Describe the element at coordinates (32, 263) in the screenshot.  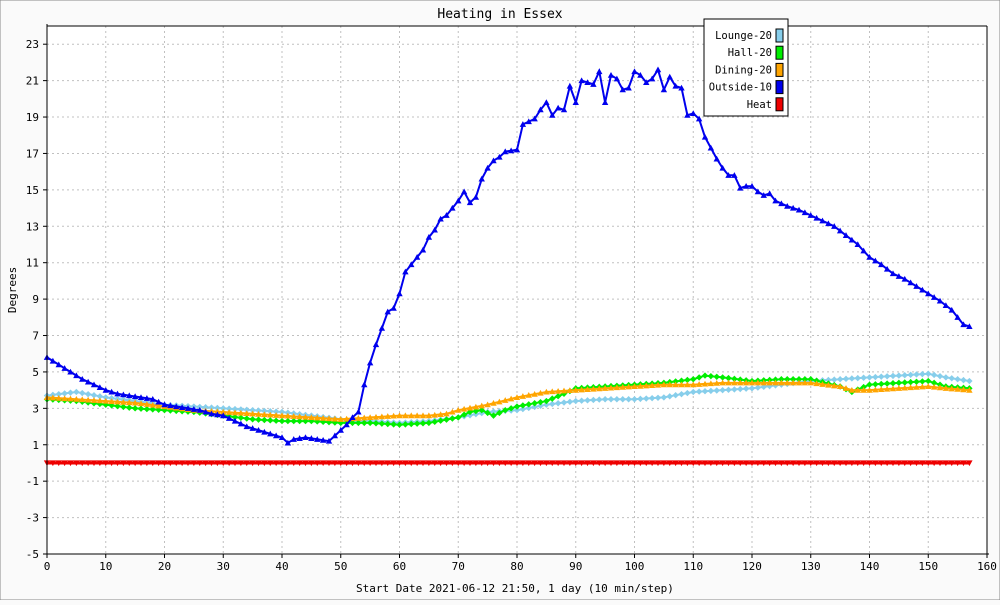
I see `y-tick-label: 11` at that location.